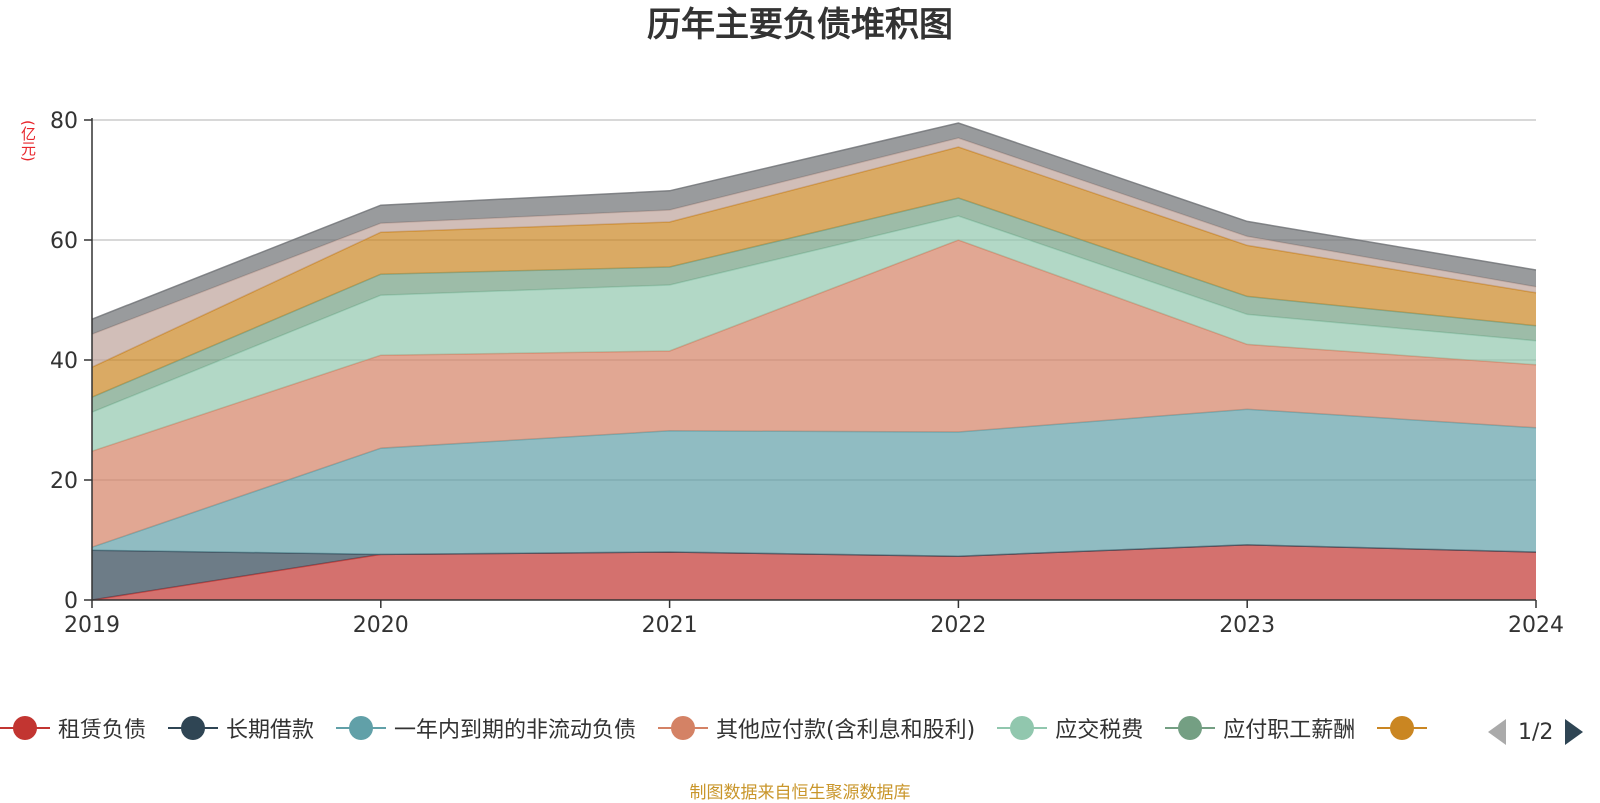 Image resolution: width=1600 pixels, height=803 pixels. Describe the element at coordinates (28, 141) in the screenshot. I see `y-axis-unit-label: (亿元)` at that location.